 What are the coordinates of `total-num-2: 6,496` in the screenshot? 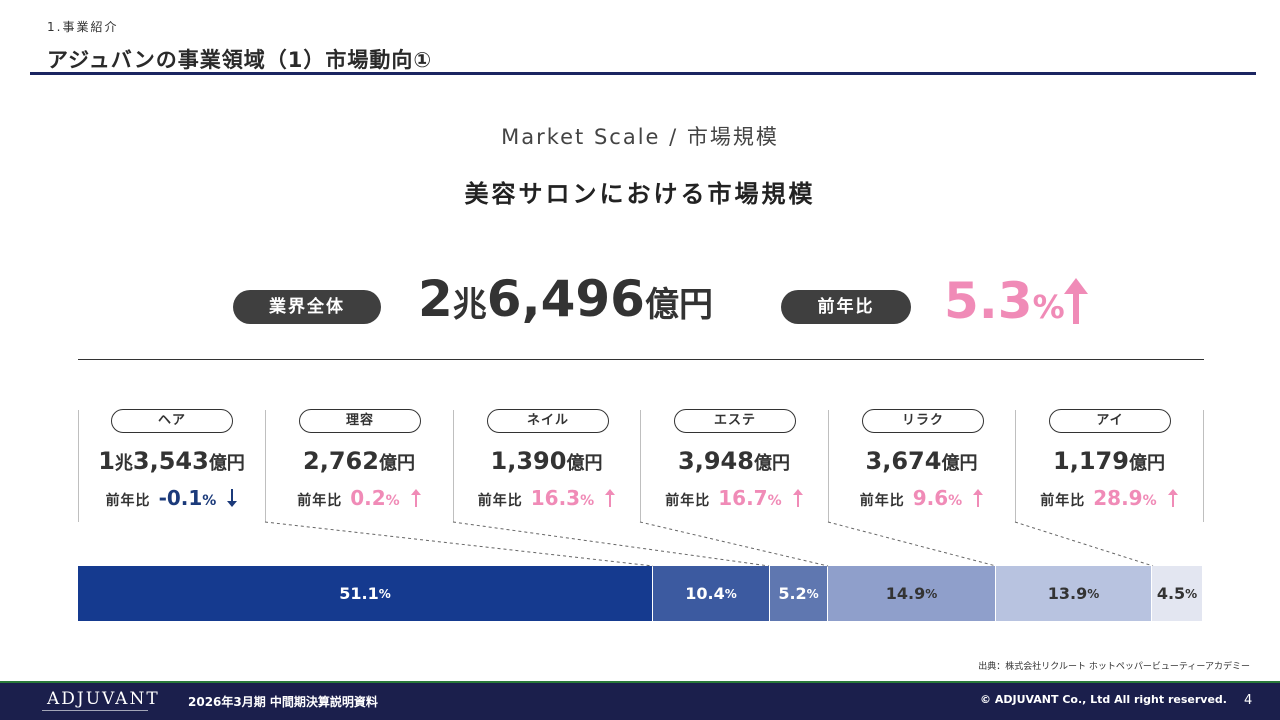 It's located at (565, 299).